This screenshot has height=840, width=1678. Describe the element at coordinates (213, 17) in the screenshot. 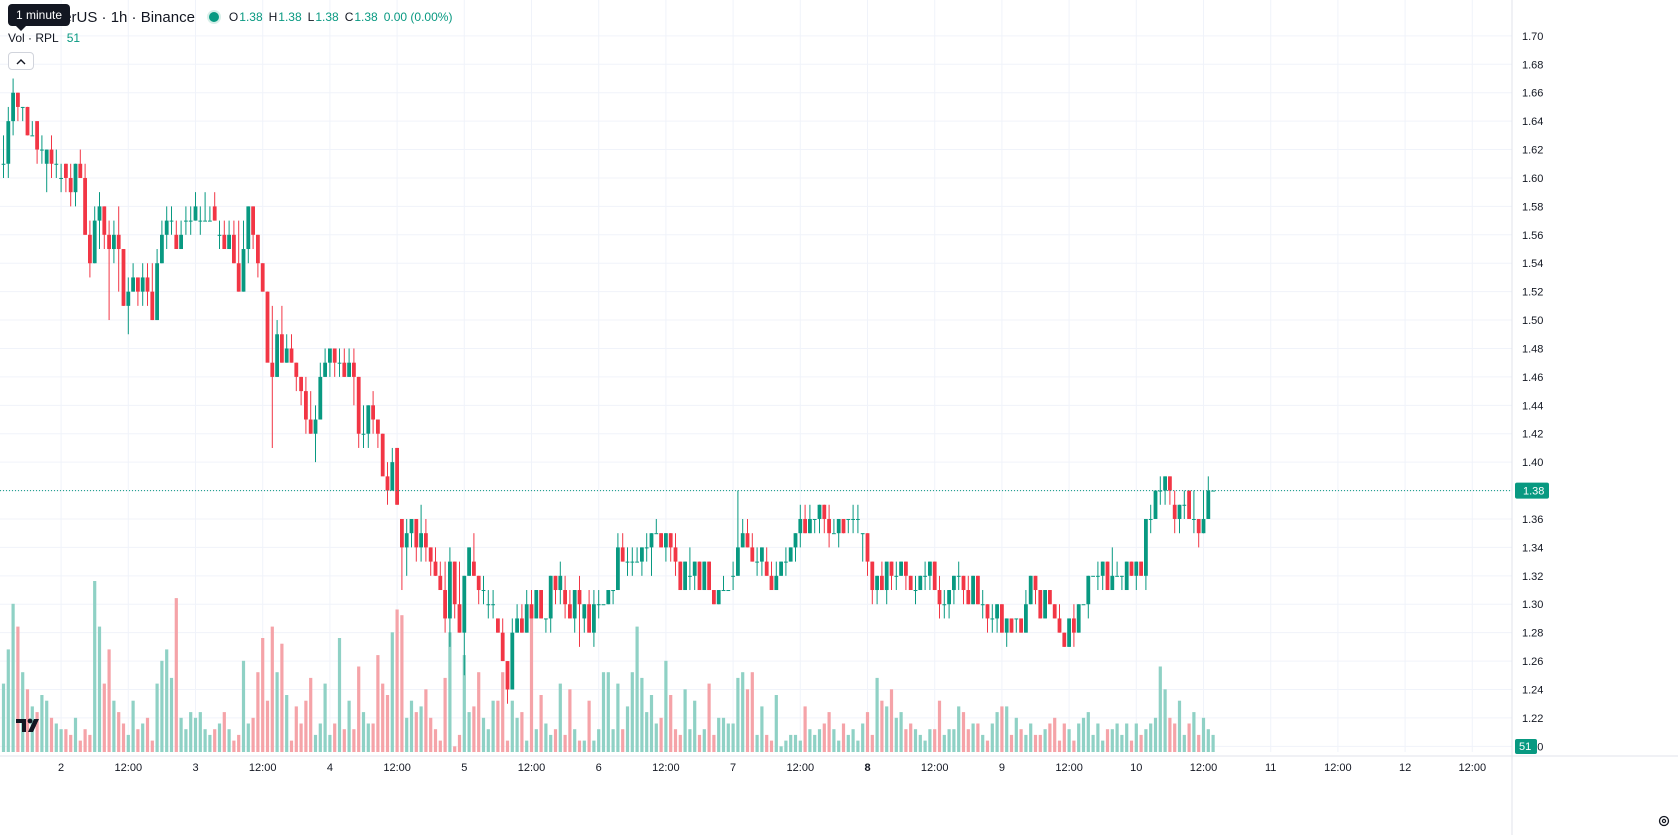

I see `market-status-icon` at that location.